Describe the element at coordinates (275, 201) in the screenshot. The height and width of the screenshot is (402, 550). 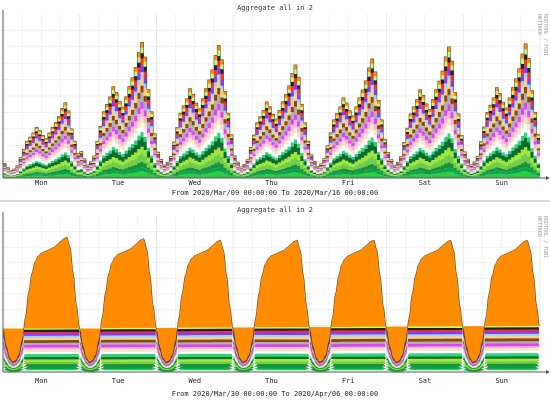
I see `panel-divider` at that location.